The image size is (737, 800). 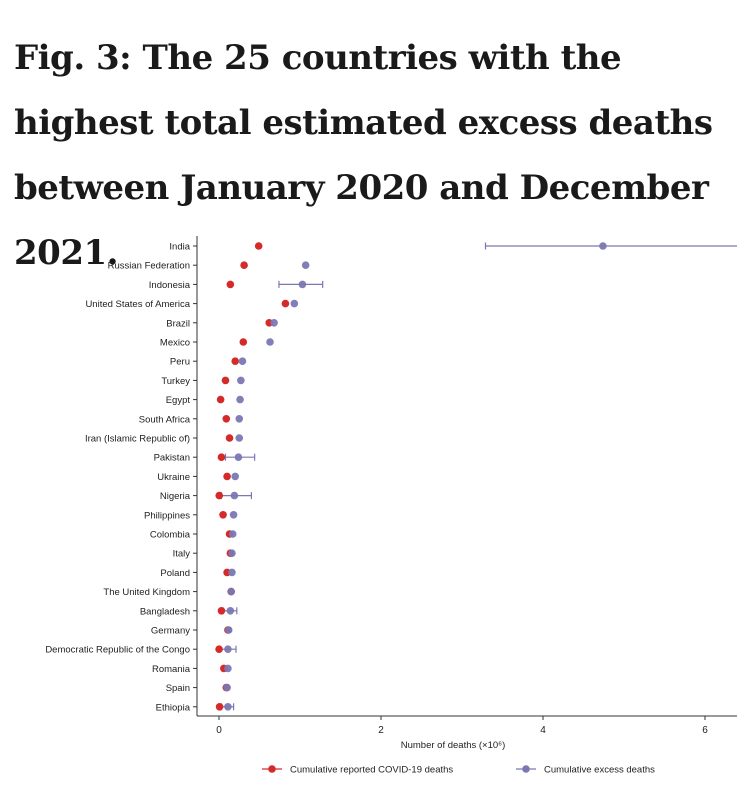 What do you see at coordinates (180, 362) in the screenshot?
I see `category-label: Peru` at bounding box center [180, 362].